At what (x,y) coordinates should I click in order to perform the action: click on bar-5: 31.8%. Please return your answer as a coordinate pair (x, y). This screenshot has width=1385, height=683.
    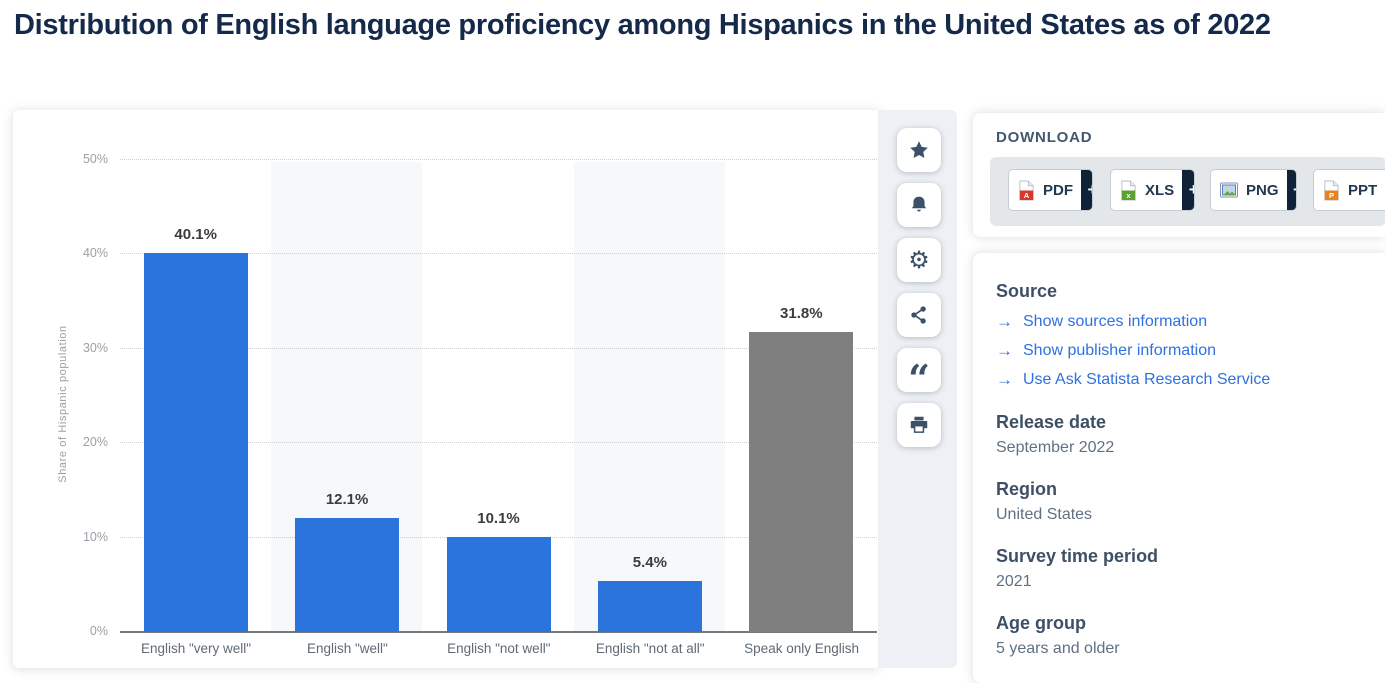
    Looking at the image, I should click on (801, 468).